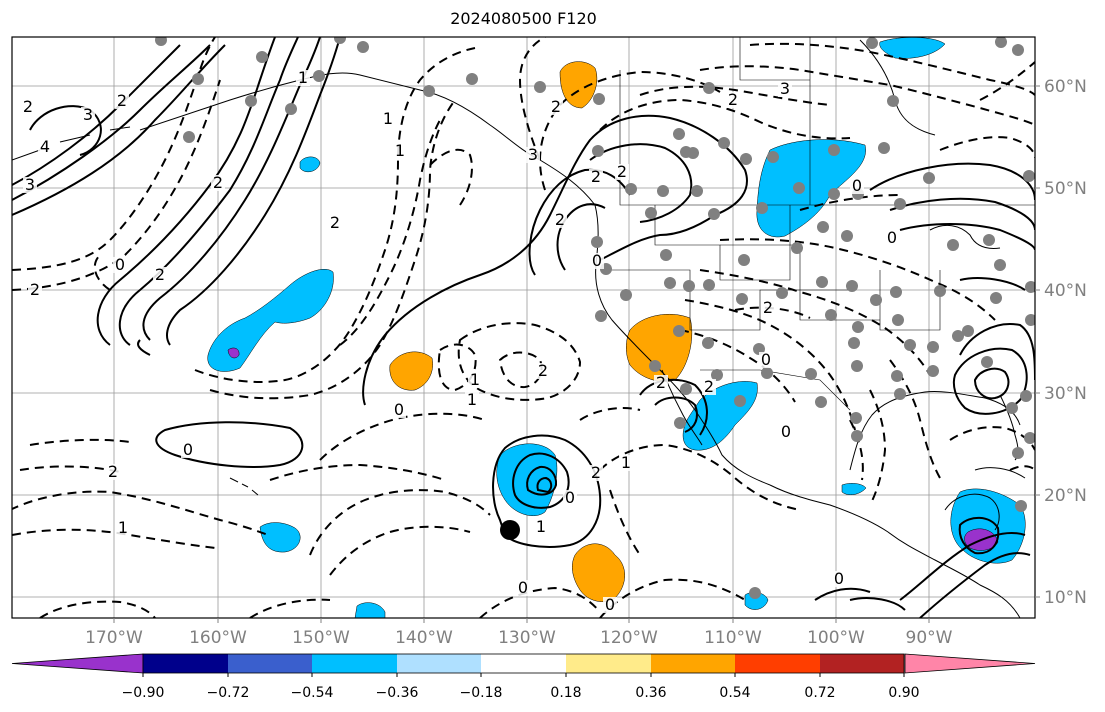 The width and height of the screenshot is (1105, 712). Describe the element at coordinates (929, 638) in the screenshot. I see `lon-label-90w: 90°W` at that location.